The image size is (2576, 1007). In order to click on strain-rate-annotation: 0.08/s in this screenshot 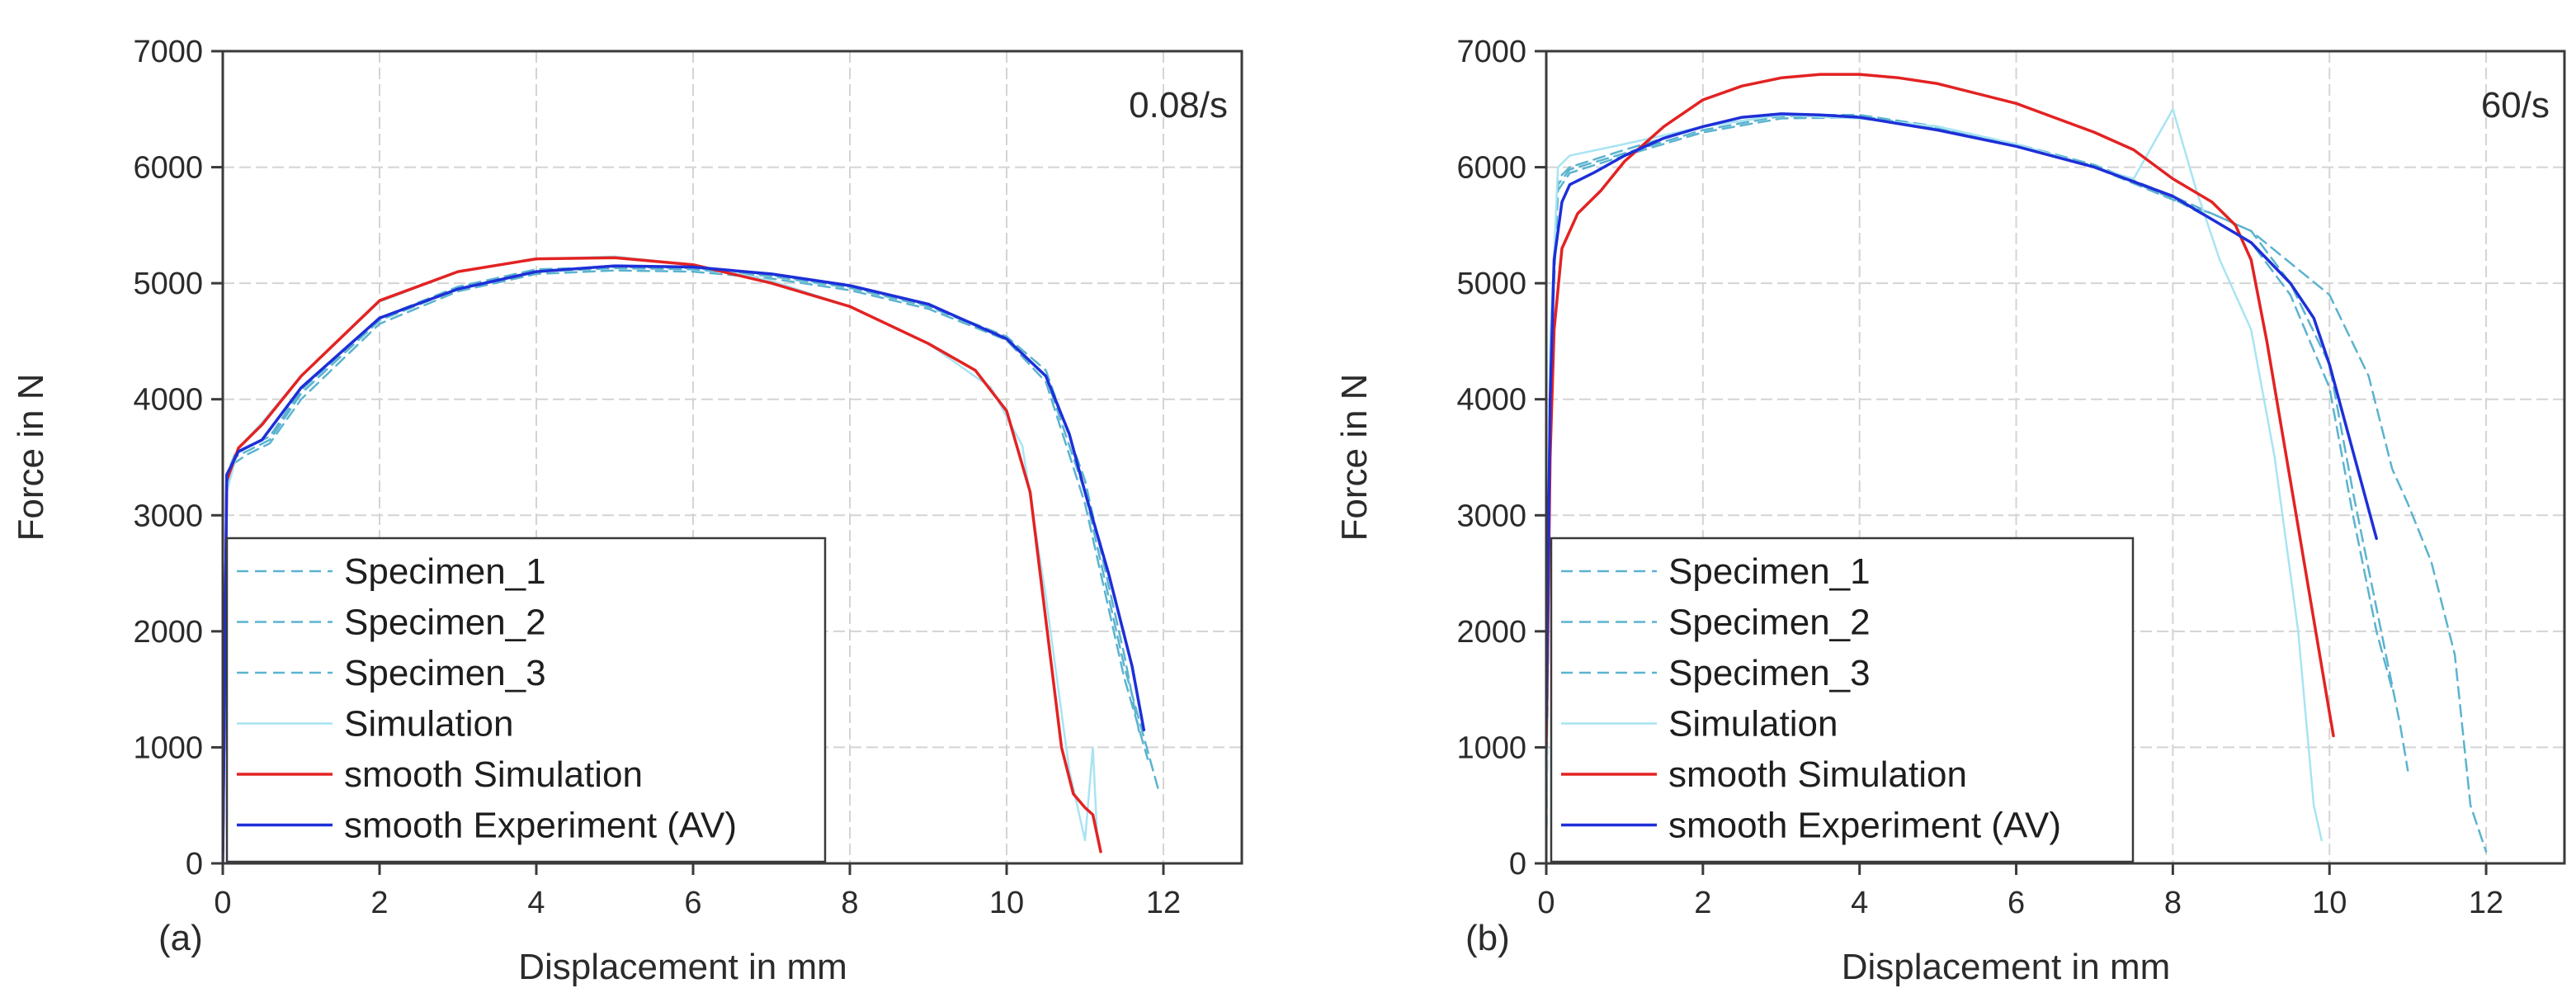, I will do `click(1178, 105)`.